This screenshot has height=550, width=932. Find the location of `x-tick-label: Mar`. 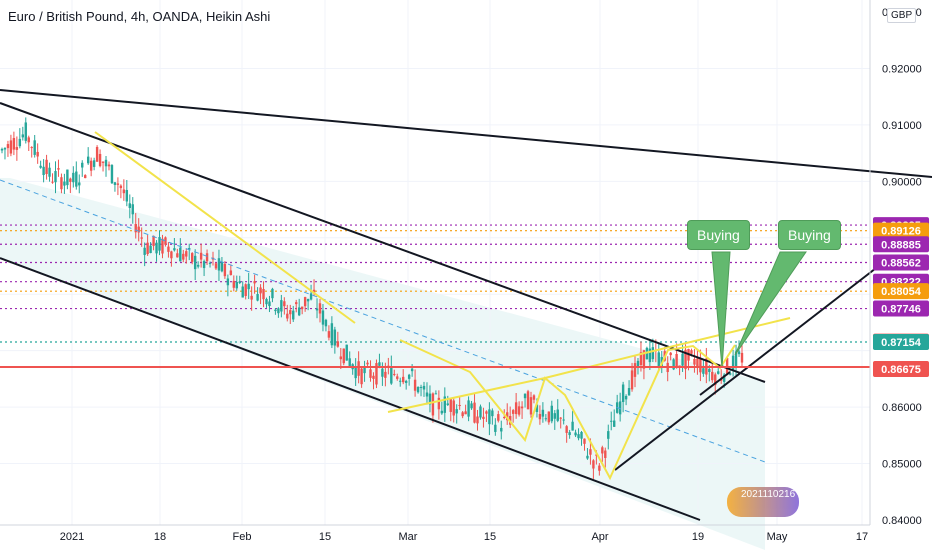

x-tick-label: Mar is located at coordinates (408, 537).